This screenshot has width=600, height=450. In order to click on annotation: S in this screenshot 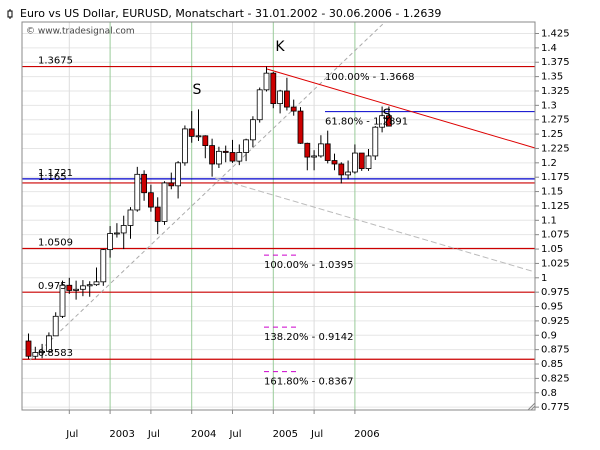, I will do `click(387, 115)`.